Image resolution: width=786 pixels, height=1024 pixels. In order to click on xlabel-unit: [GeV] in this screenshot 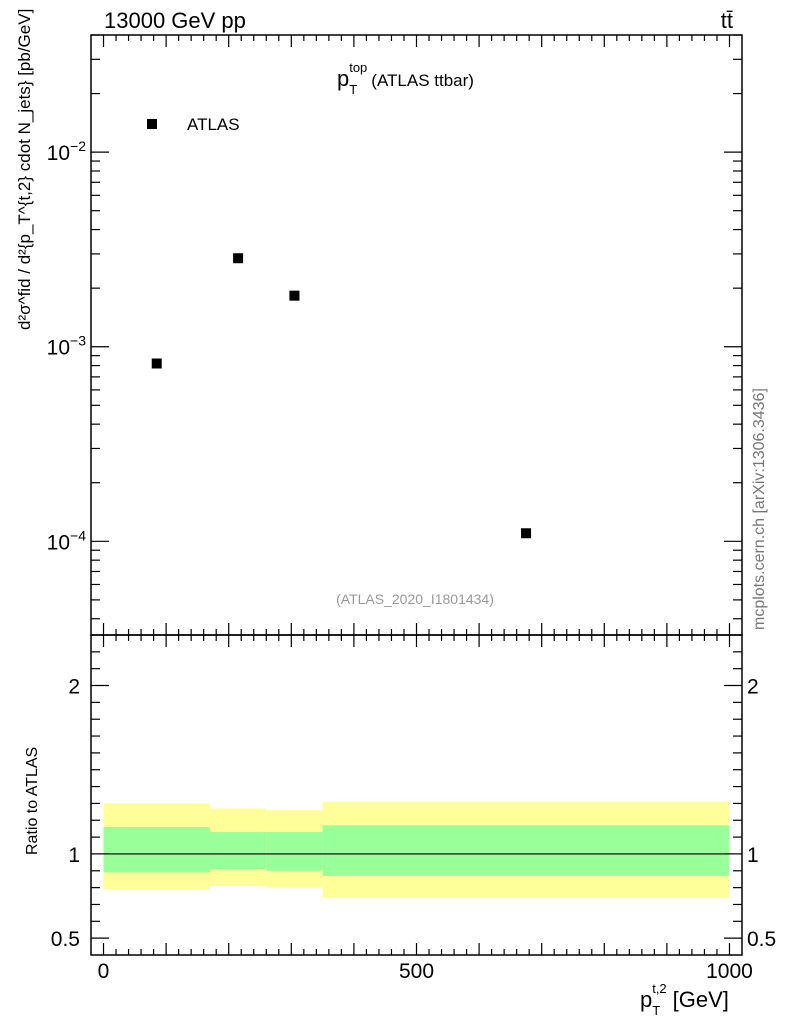, I will do `click(701, 999)`.